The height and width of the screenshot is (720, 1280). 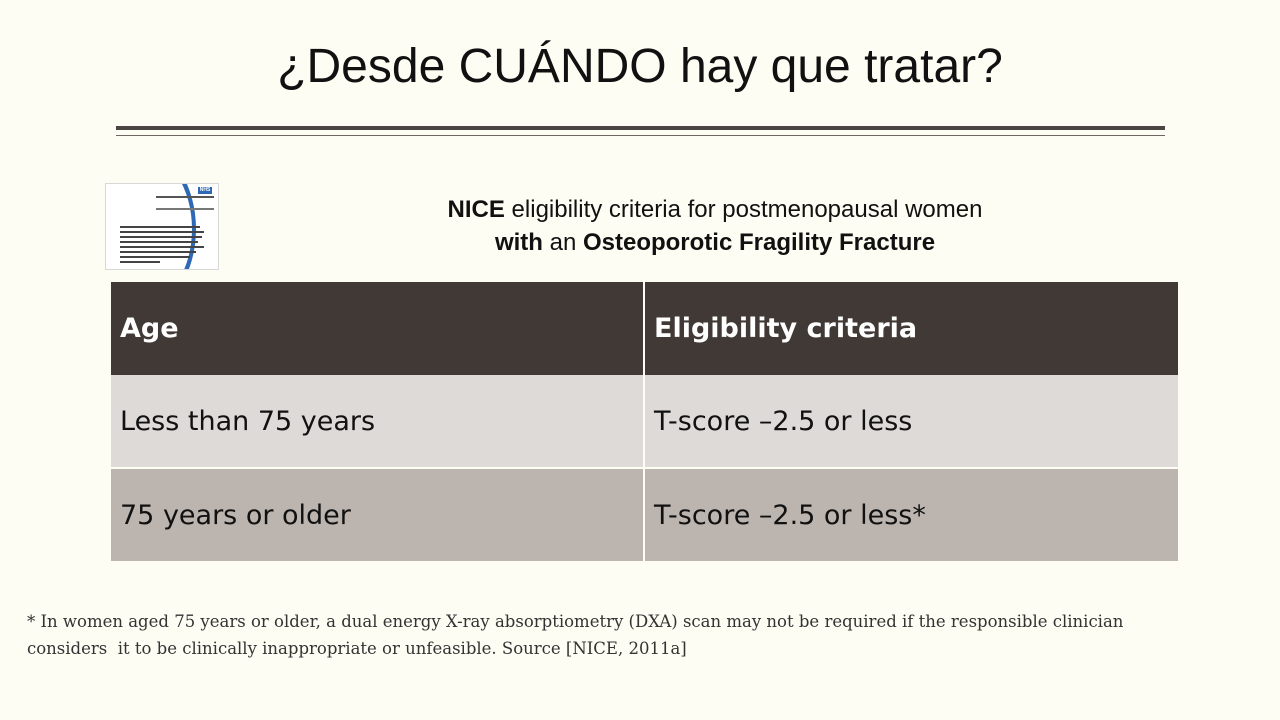 I want to click on guidance-document-cover-icon: NHS, so click(x=162, y=226).